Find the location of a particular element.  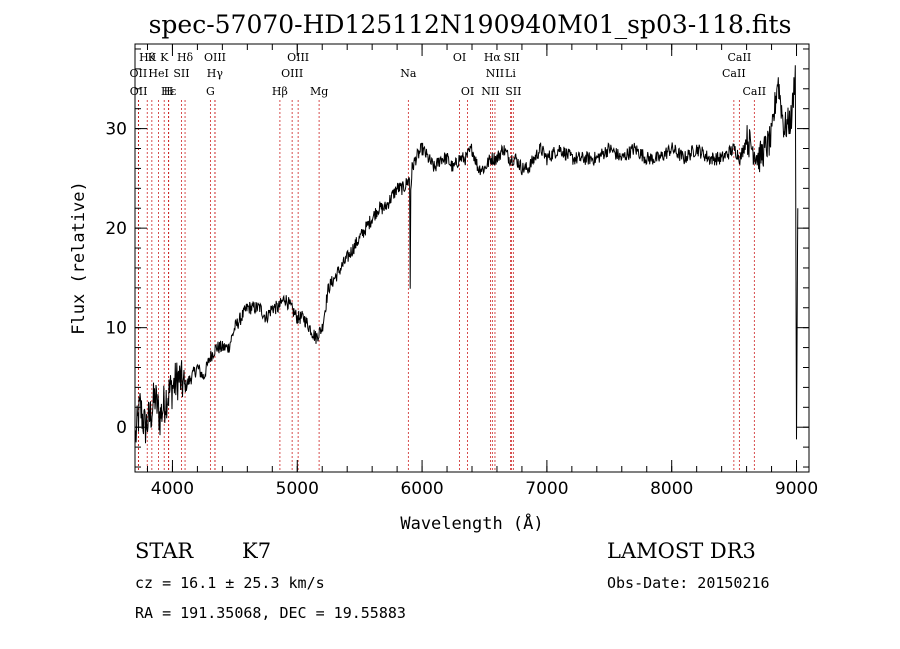

line-label-4: OIII is located at coordinates (215, 57).